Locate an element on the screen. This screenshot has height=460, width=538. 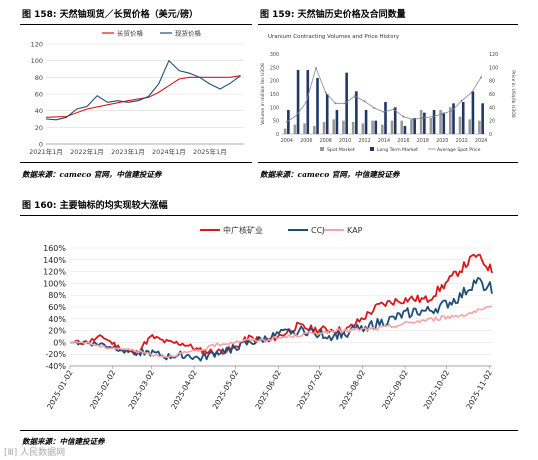
y2-tick-label: 0 is located at coordinates (490, 135).